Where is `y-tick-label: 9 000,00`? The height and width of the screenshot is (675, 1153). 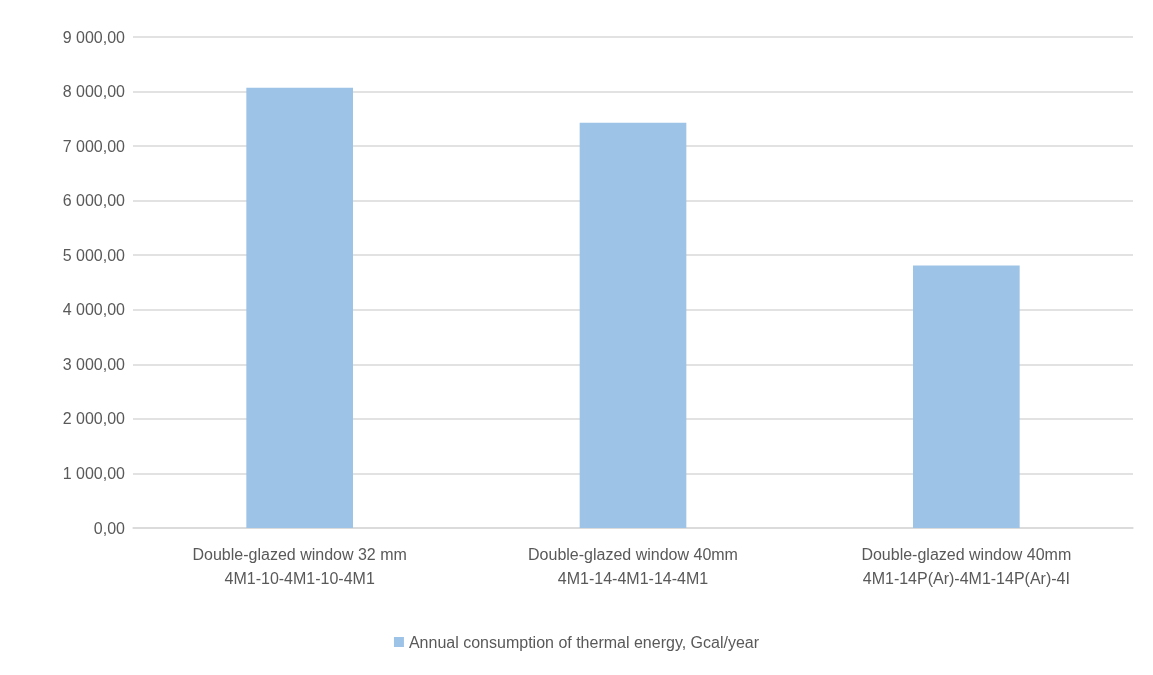
y-tick-label: 9 000,00 is located at coordinates (94, 37).